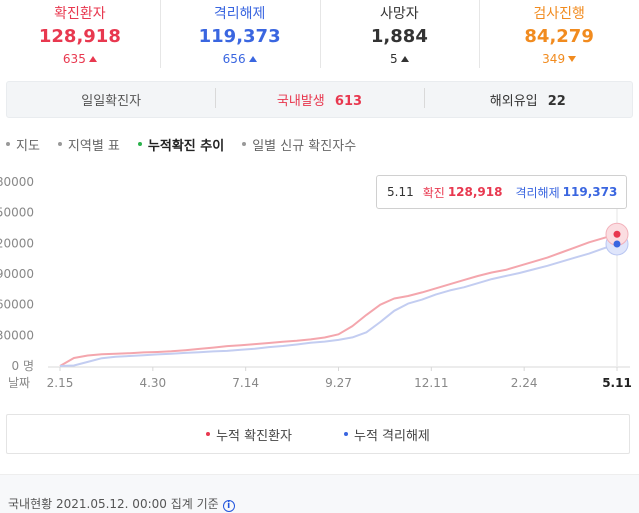  I want to click on stat-confirmed-value: 128,918, so click(79, 36).